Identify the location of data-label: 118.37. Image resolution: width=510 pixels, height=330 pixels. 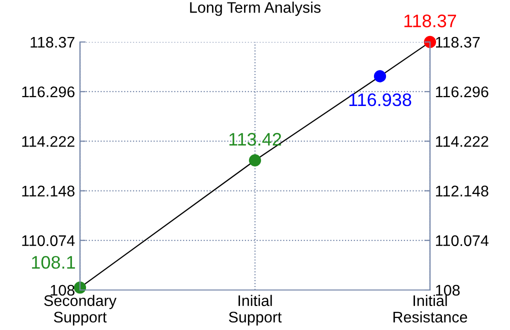
(430, 21).